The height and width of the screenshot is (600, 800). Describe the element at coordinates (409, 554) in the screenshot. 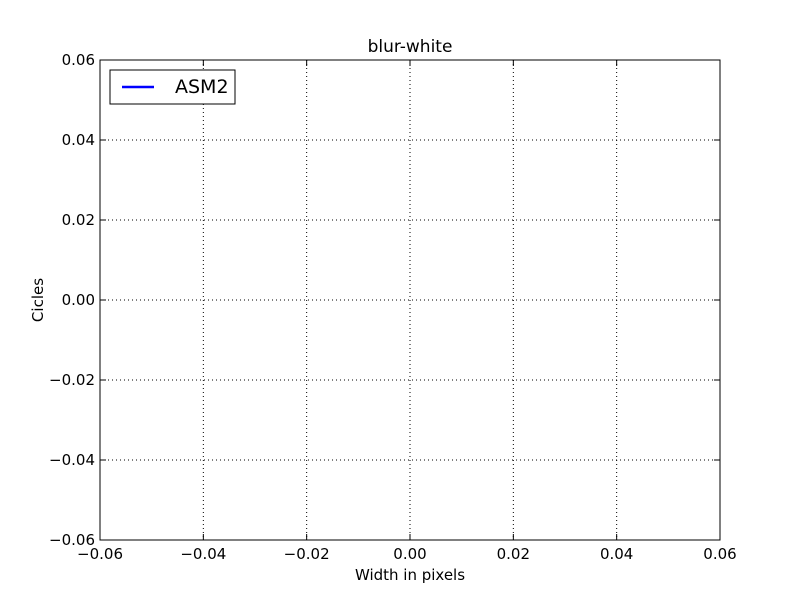

I see `x-tick-label: 0.00` at that location.